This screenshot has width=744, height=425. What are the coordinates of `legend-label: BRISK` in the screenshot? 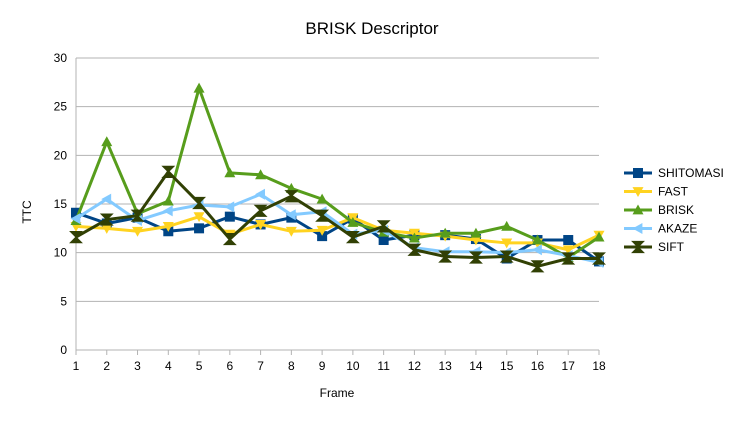 It's located at (676, 210).